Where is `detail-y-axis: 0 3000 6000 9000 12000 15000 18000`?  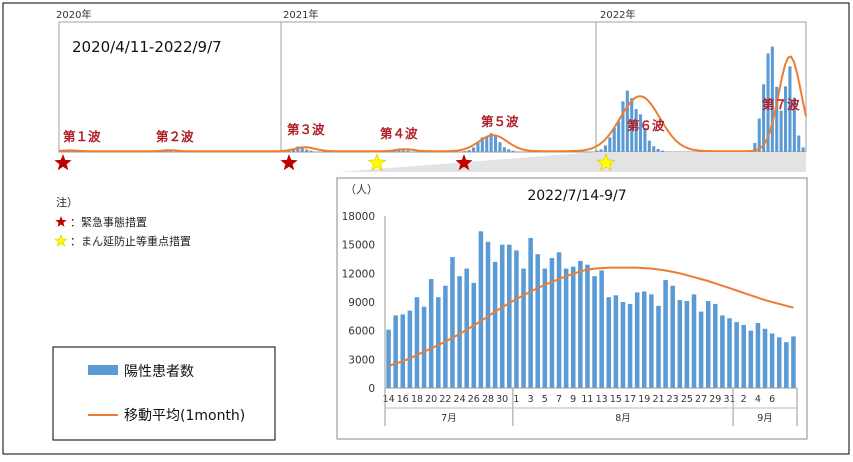
detail-y-axis: 0 3000 6000 9000 12000 15000 18000 is located at coordinates (364, 303).